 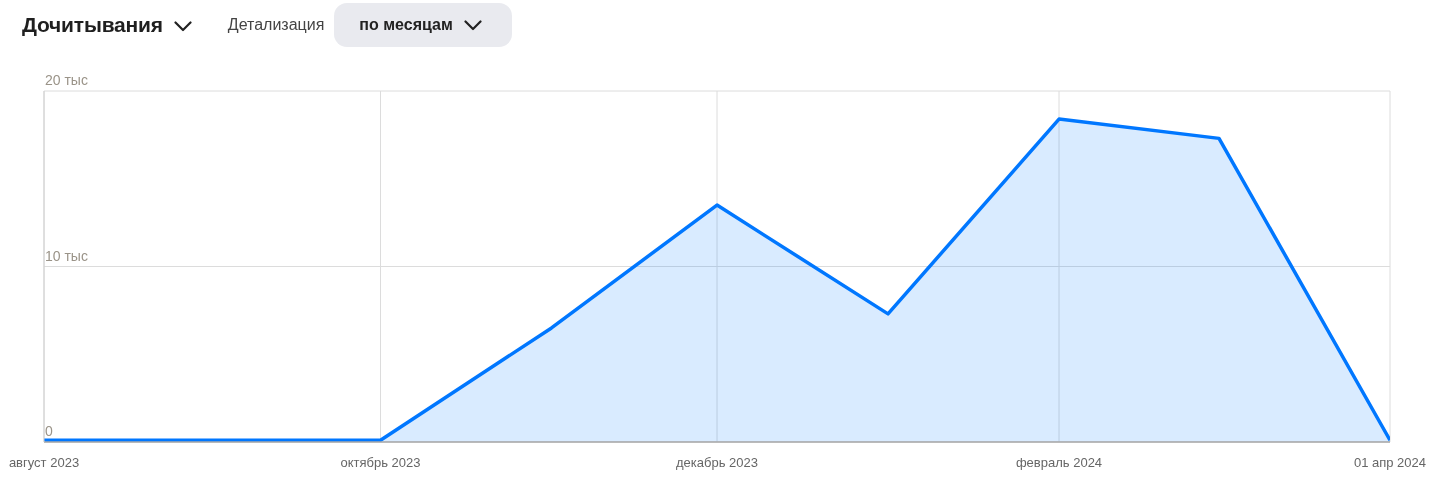 What do you see at coordinates (1059, 463) in the screenshot?
I see `x-tick-label: февраль 2024` at bounding box center [1059, 463].